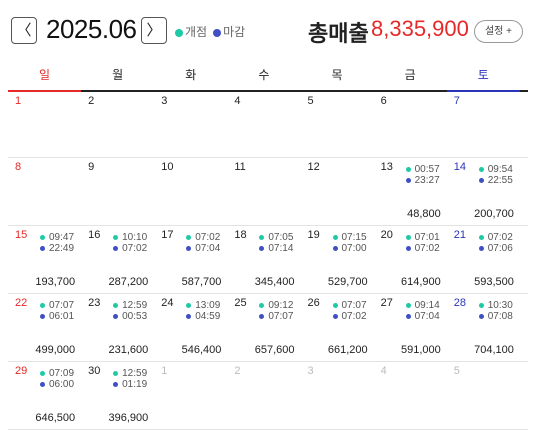  Describe the element at coordinates (62, 248) in the screenshot. I see `close-time-text: 22:49` at that location.